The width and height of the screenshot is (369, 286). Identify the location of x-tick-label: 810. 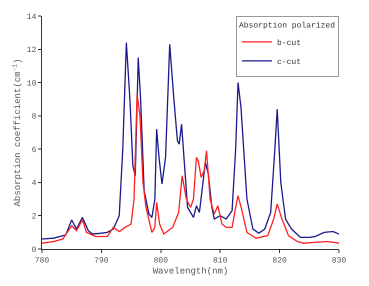
(220, 261).